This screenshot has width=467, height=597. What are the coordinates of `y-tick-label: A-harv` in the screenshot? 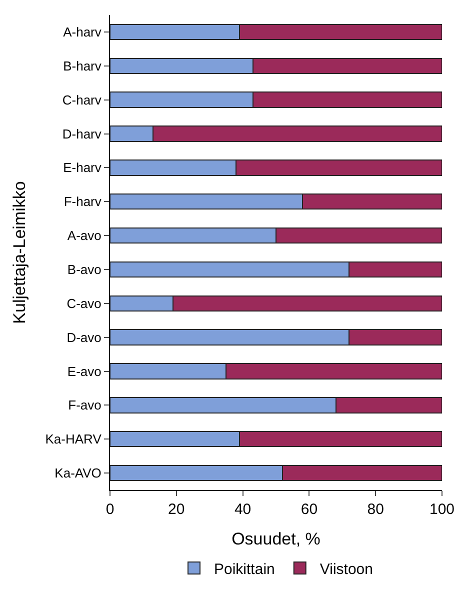 It's located at (82, 32).